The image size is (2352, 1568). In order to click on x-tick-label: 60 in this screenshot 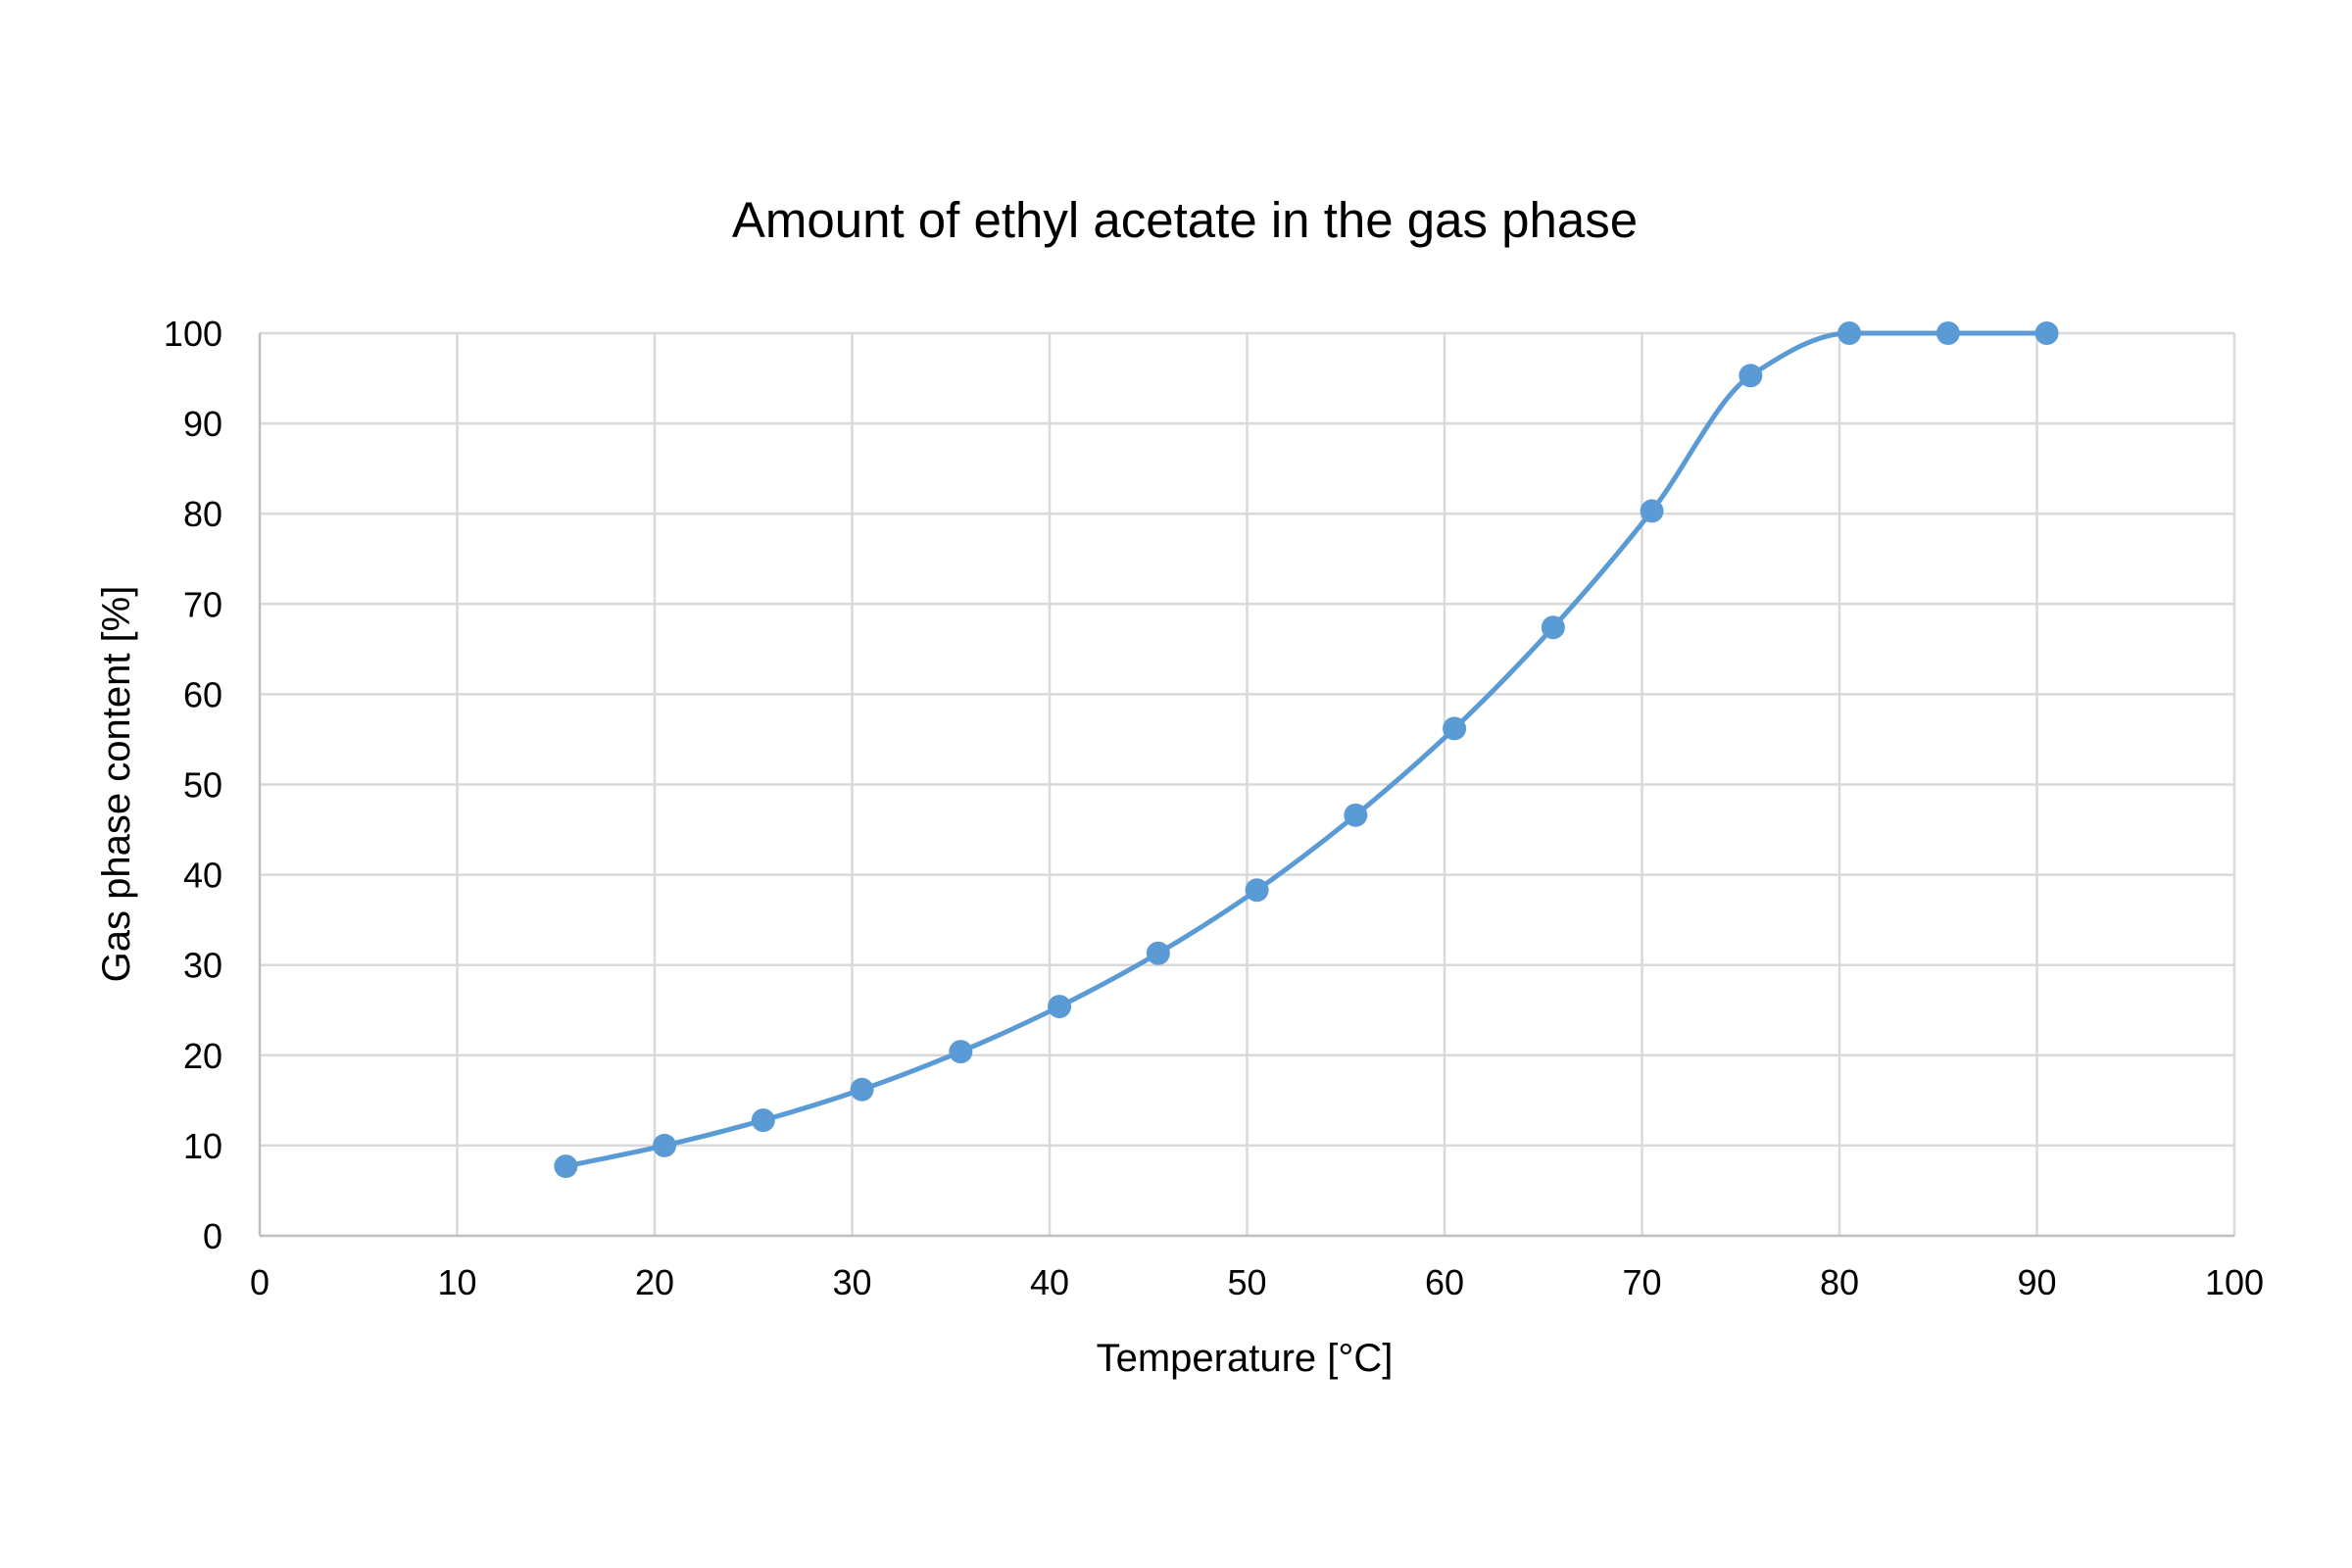, I will do `click(1444, 1282)`.